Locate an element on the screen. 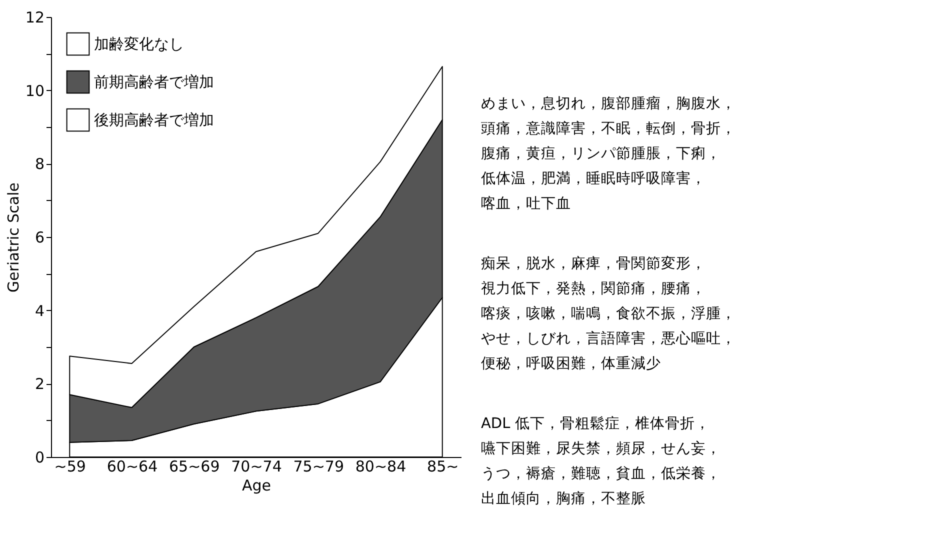  x-tick-label: 75~79 is located at coordinates (318, 467).